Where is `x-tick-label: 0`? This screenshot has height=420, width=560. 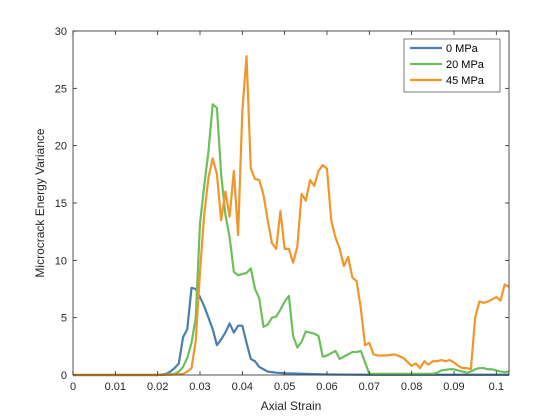 x-tick-label: 0 is located at coordinates (73, 387).